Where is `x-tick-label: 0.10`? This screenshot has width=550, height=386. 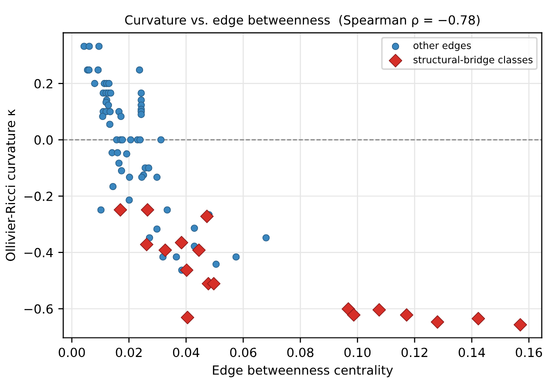
x-tick-label: 0.10 is located at coordinates (357, 353).